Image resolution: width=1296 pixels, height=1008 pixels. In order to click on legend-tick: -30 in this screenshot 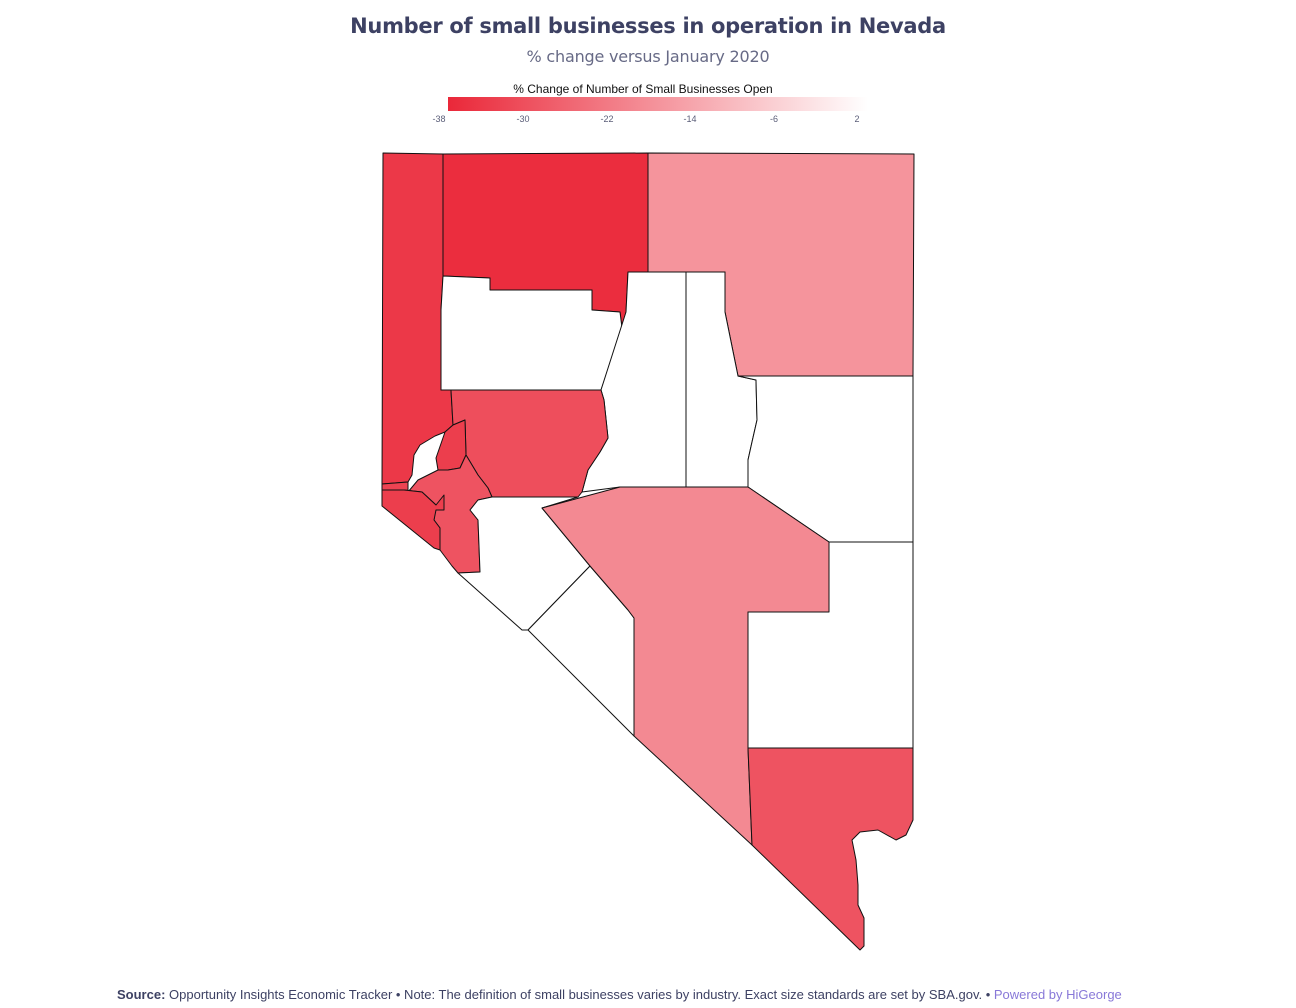, I will do `click(523, 119)`.